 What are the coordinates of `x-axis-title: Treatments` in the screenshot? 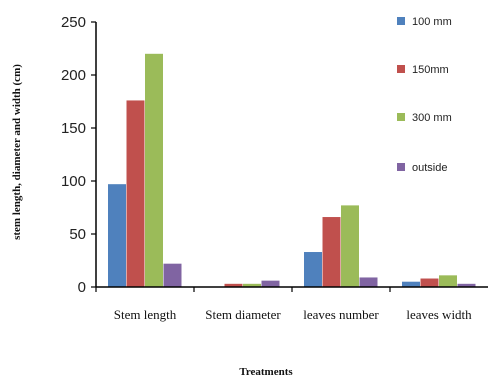 It's located at (266, 372).